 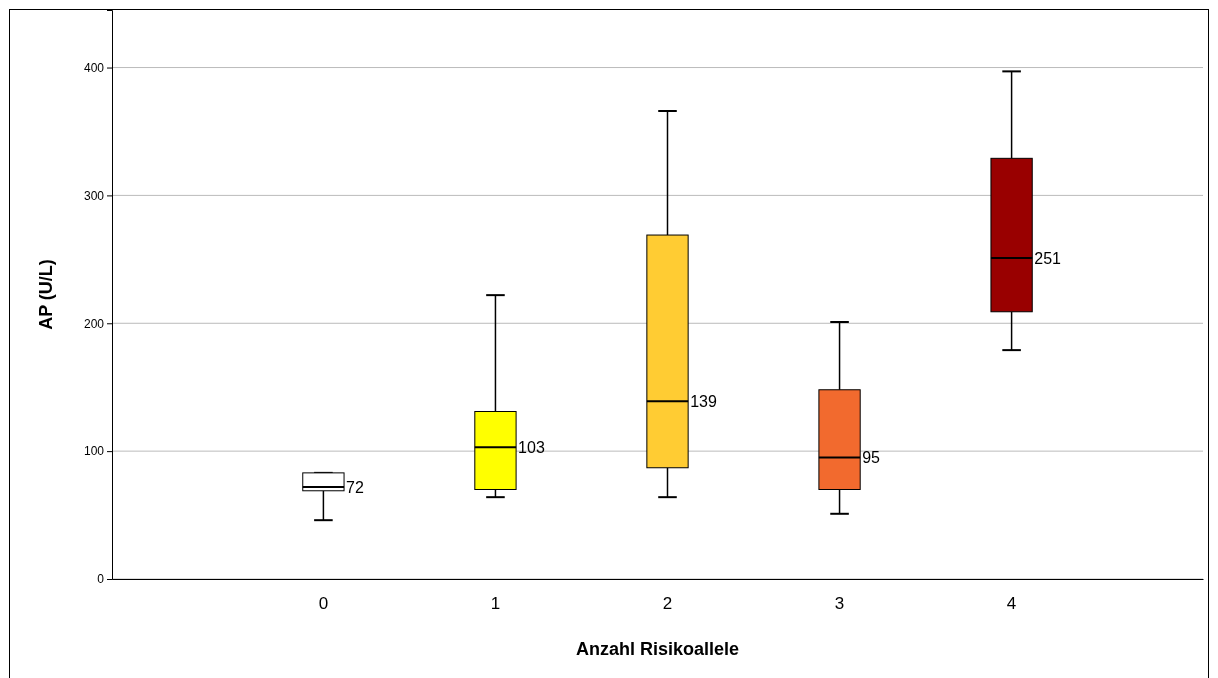 What do you see at coordinates (871, 458) in the screenshot?
I see `text: 95` at bounding box center [871, 458].